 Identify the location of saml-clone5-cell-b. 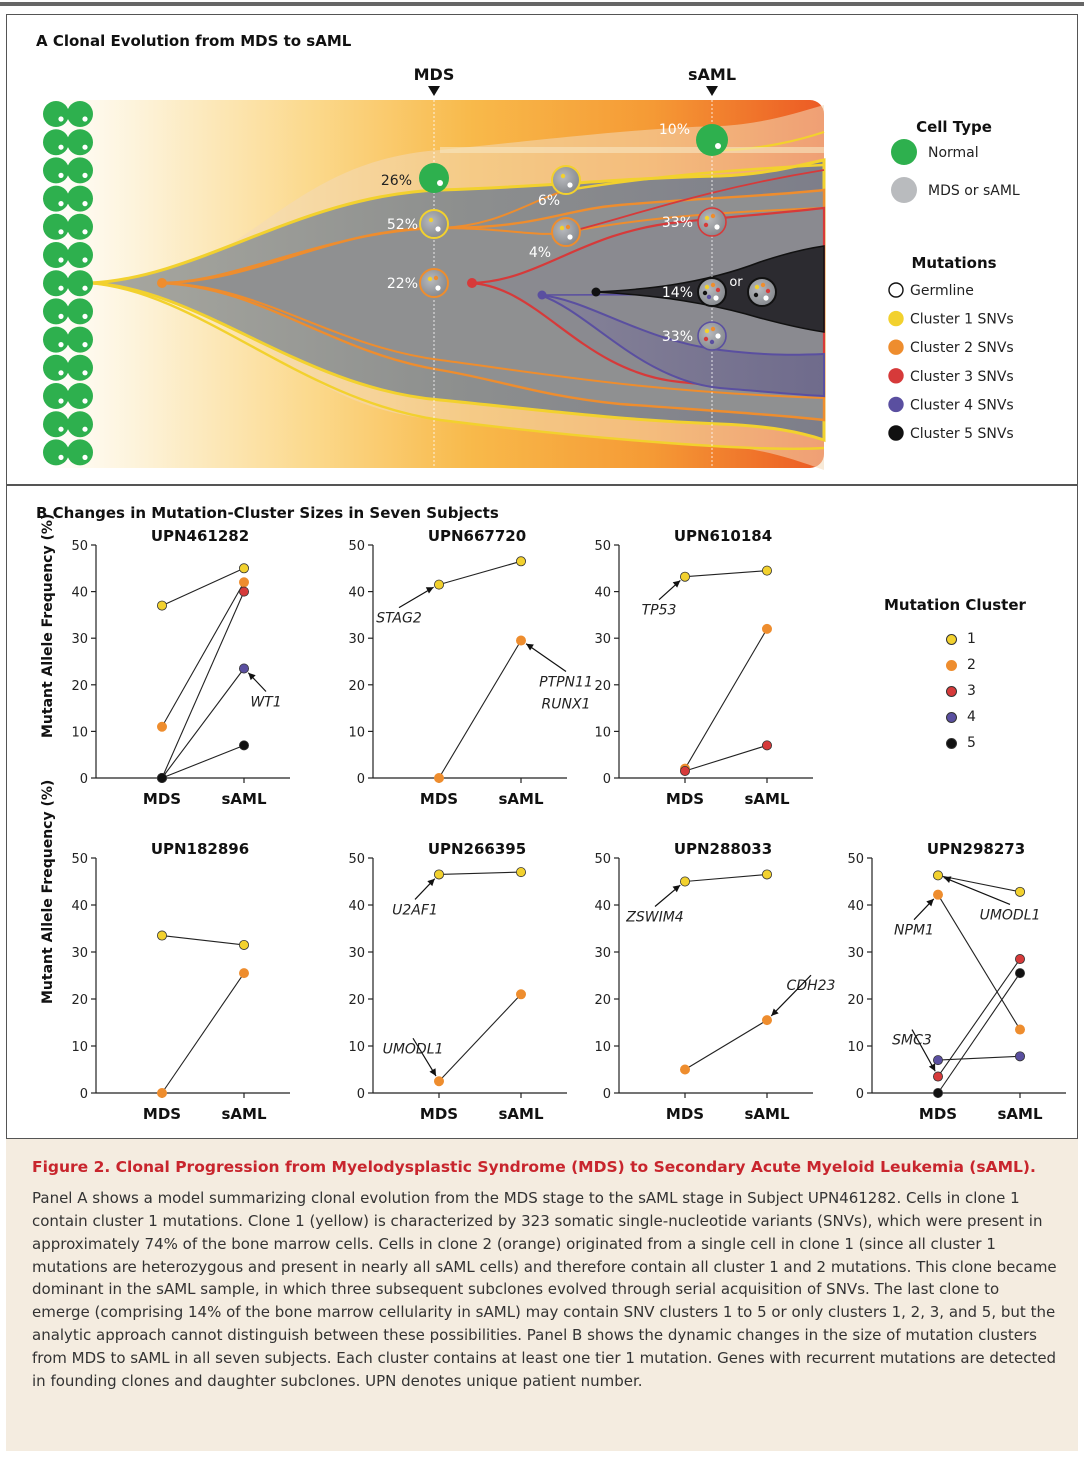
(762, 292).